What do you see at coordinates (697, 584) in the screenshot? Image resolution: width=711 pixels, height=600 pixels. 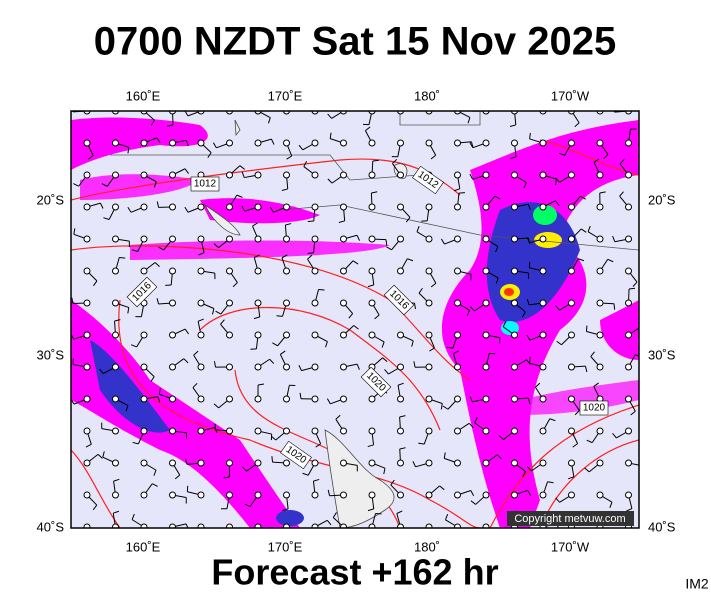 I see `image-id: IM2` at bounding box center [697, 584].